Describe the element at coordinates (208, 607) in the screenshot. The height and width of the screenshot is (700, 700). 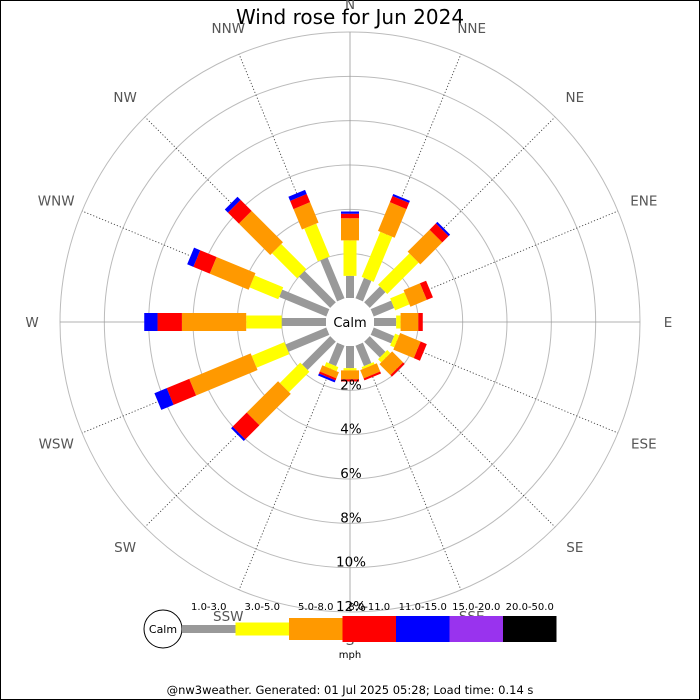
I see `legend-label-1-0-3-0: 1.0-3.0` at that location.